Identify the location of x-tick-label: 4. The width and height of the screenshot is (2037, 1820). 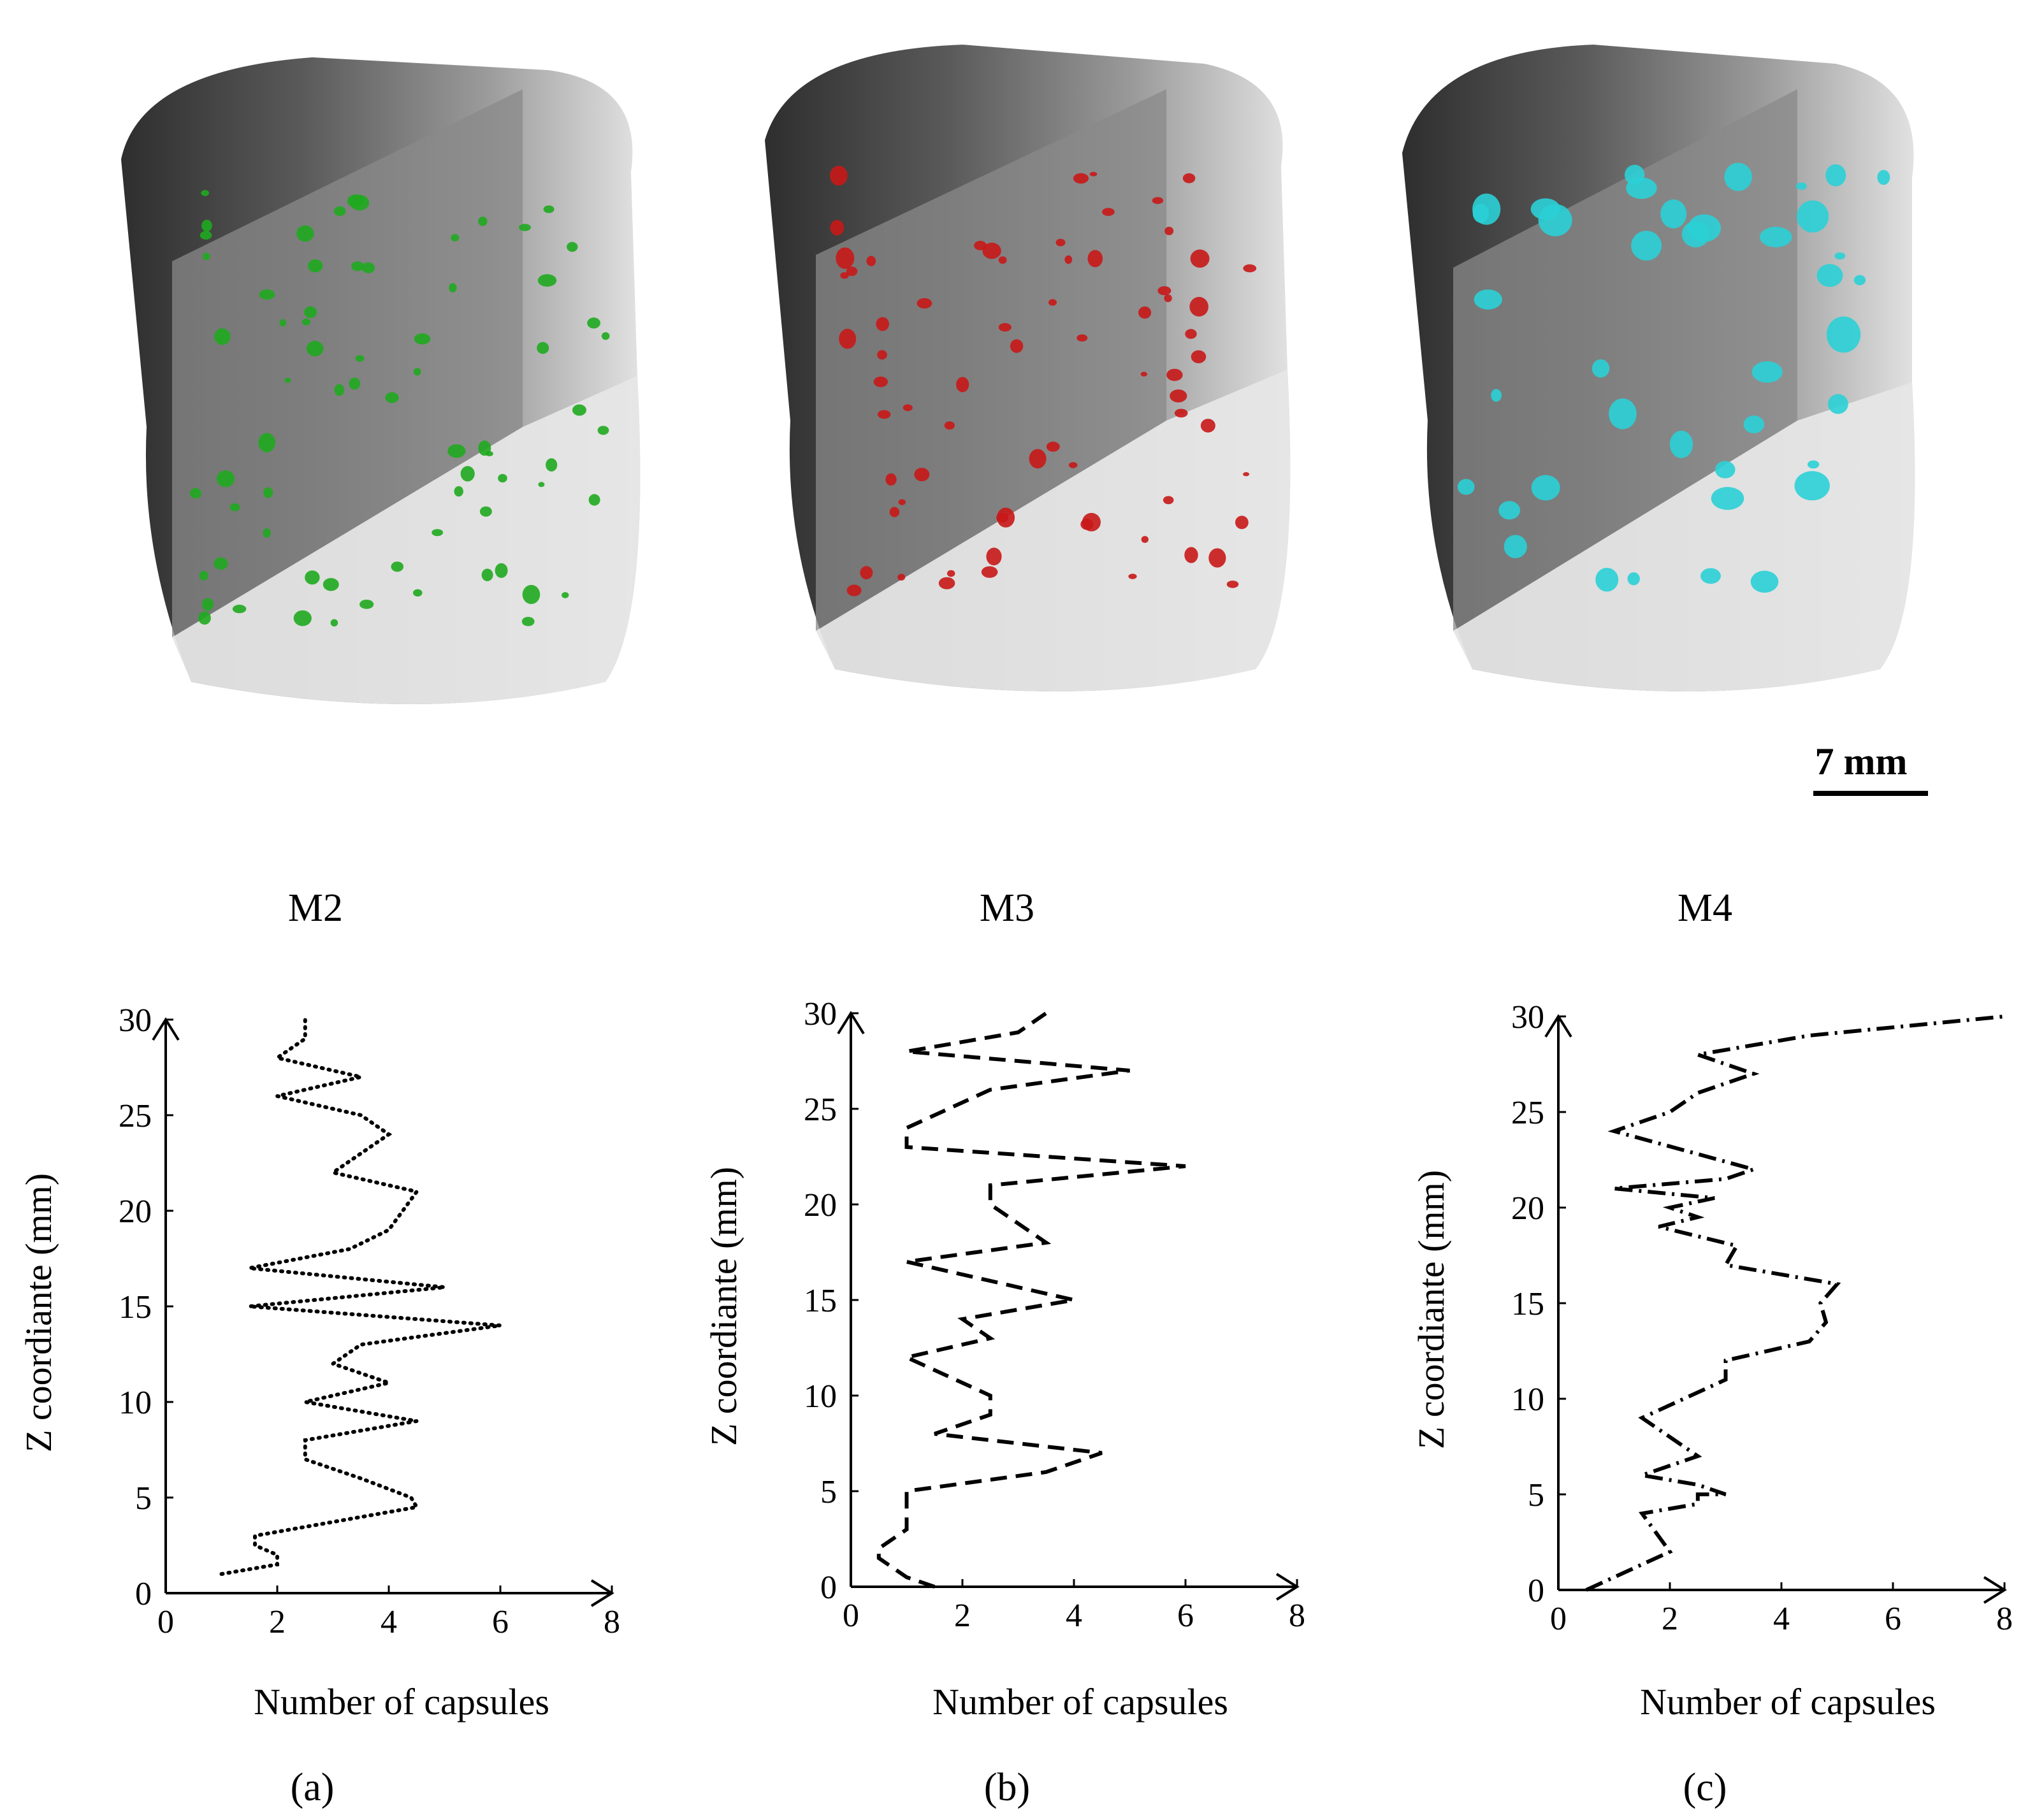
(389, 1622).